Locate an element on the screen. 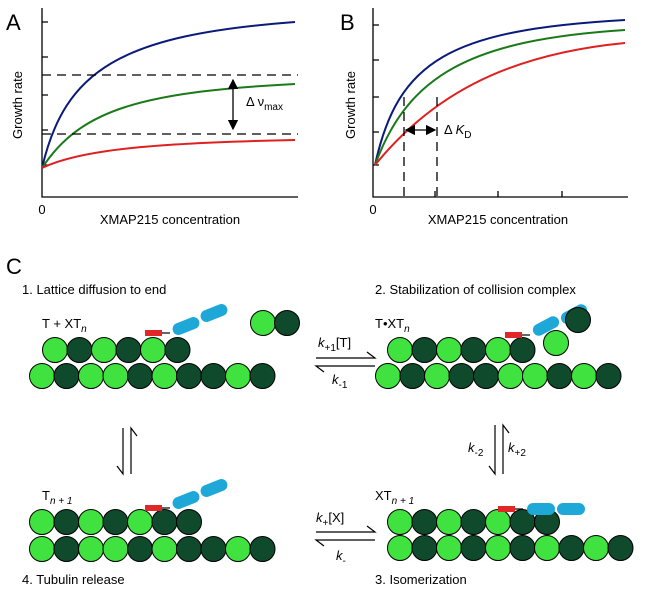 Image resolution: width=655 pixels, height=593 pixels. text-part: max is located at coordinates (273, 107).